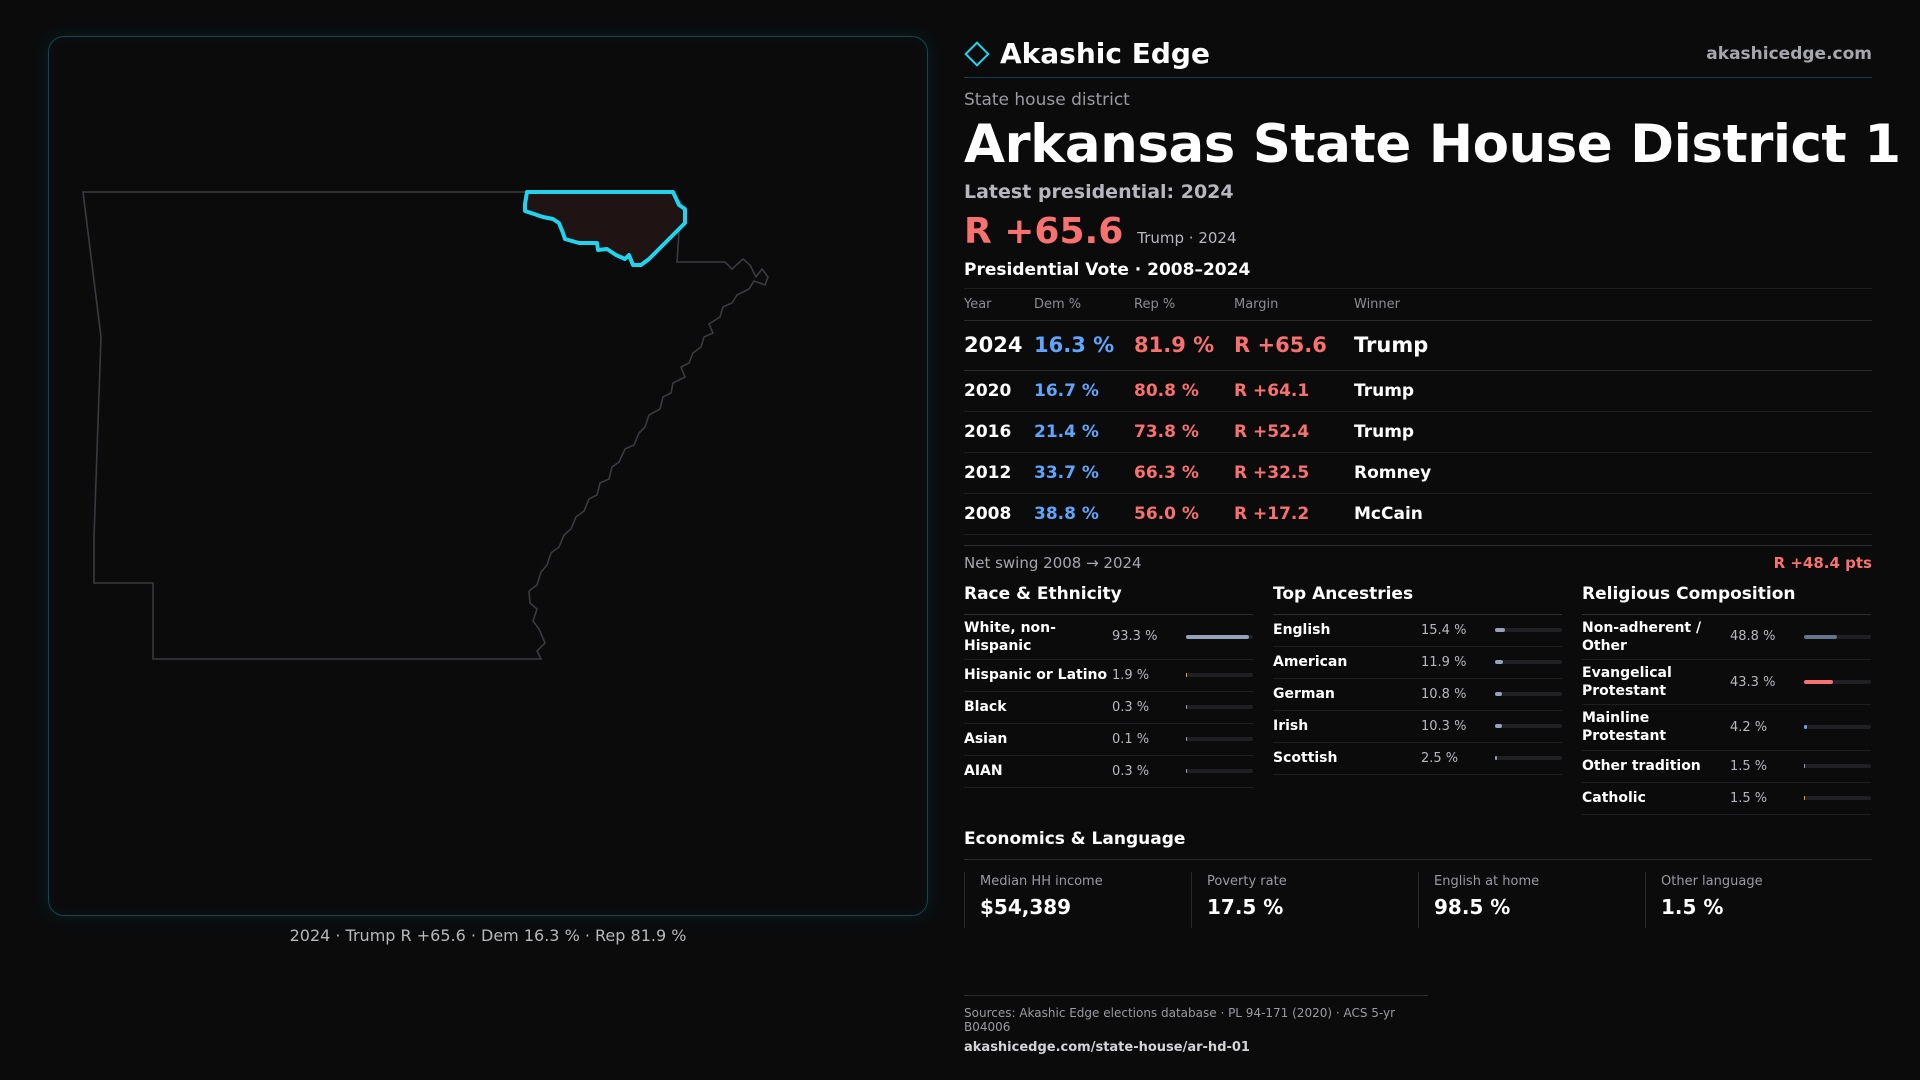 The image size is (1920, 1080). I want to click on item-label: Non-adherent / Other, so click(1642, 636).